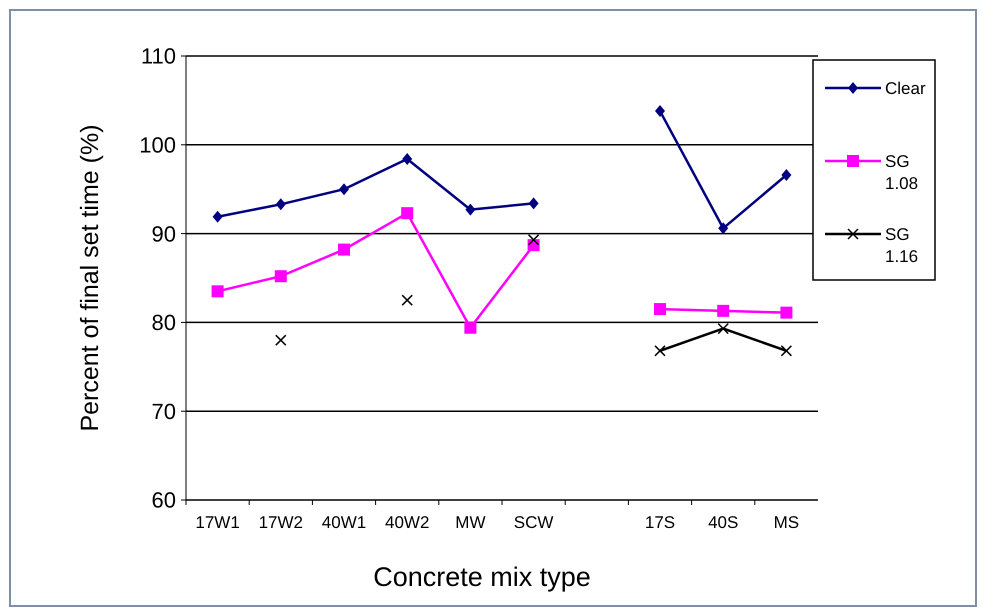 The width and height of the screenshot is (986, 616). I want to click on y-tick-label: 60, so click(164, 500).